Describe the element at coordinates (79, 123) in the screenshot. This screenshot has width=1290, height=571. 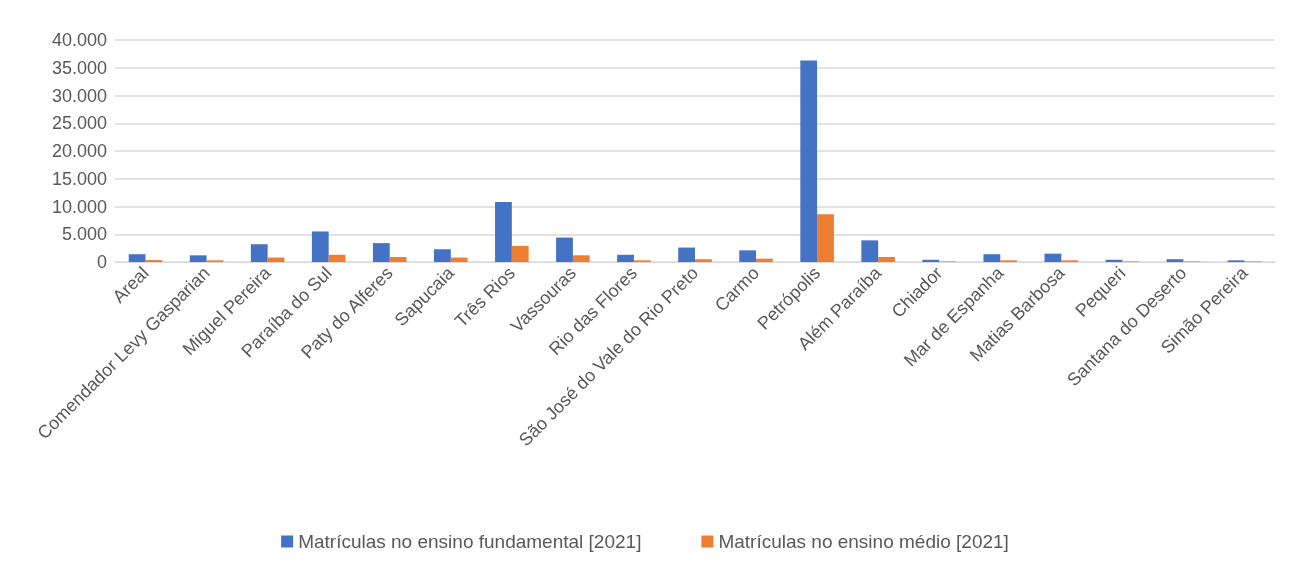
I see `y-tick-label: 25.000` at that location.